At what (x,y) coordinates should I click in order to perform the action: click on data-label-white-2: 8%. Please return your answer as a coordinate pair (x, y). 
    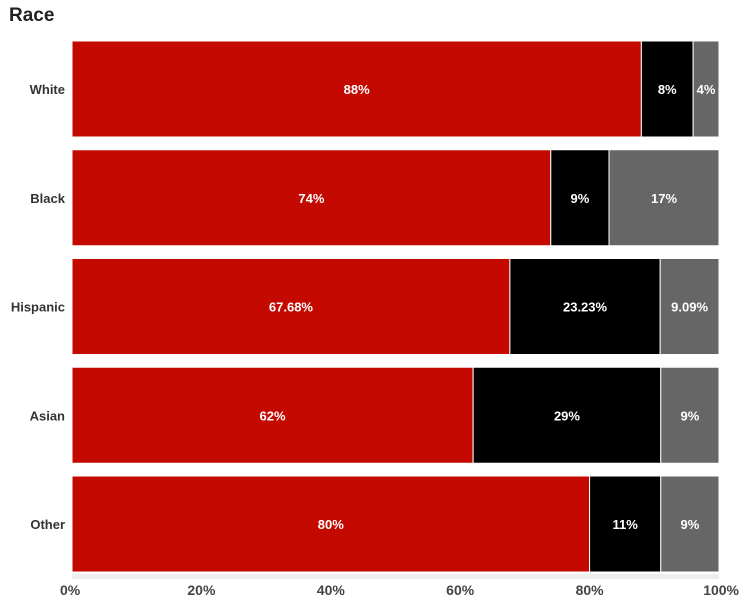
    Looking at the image, I should click on (667, 89).